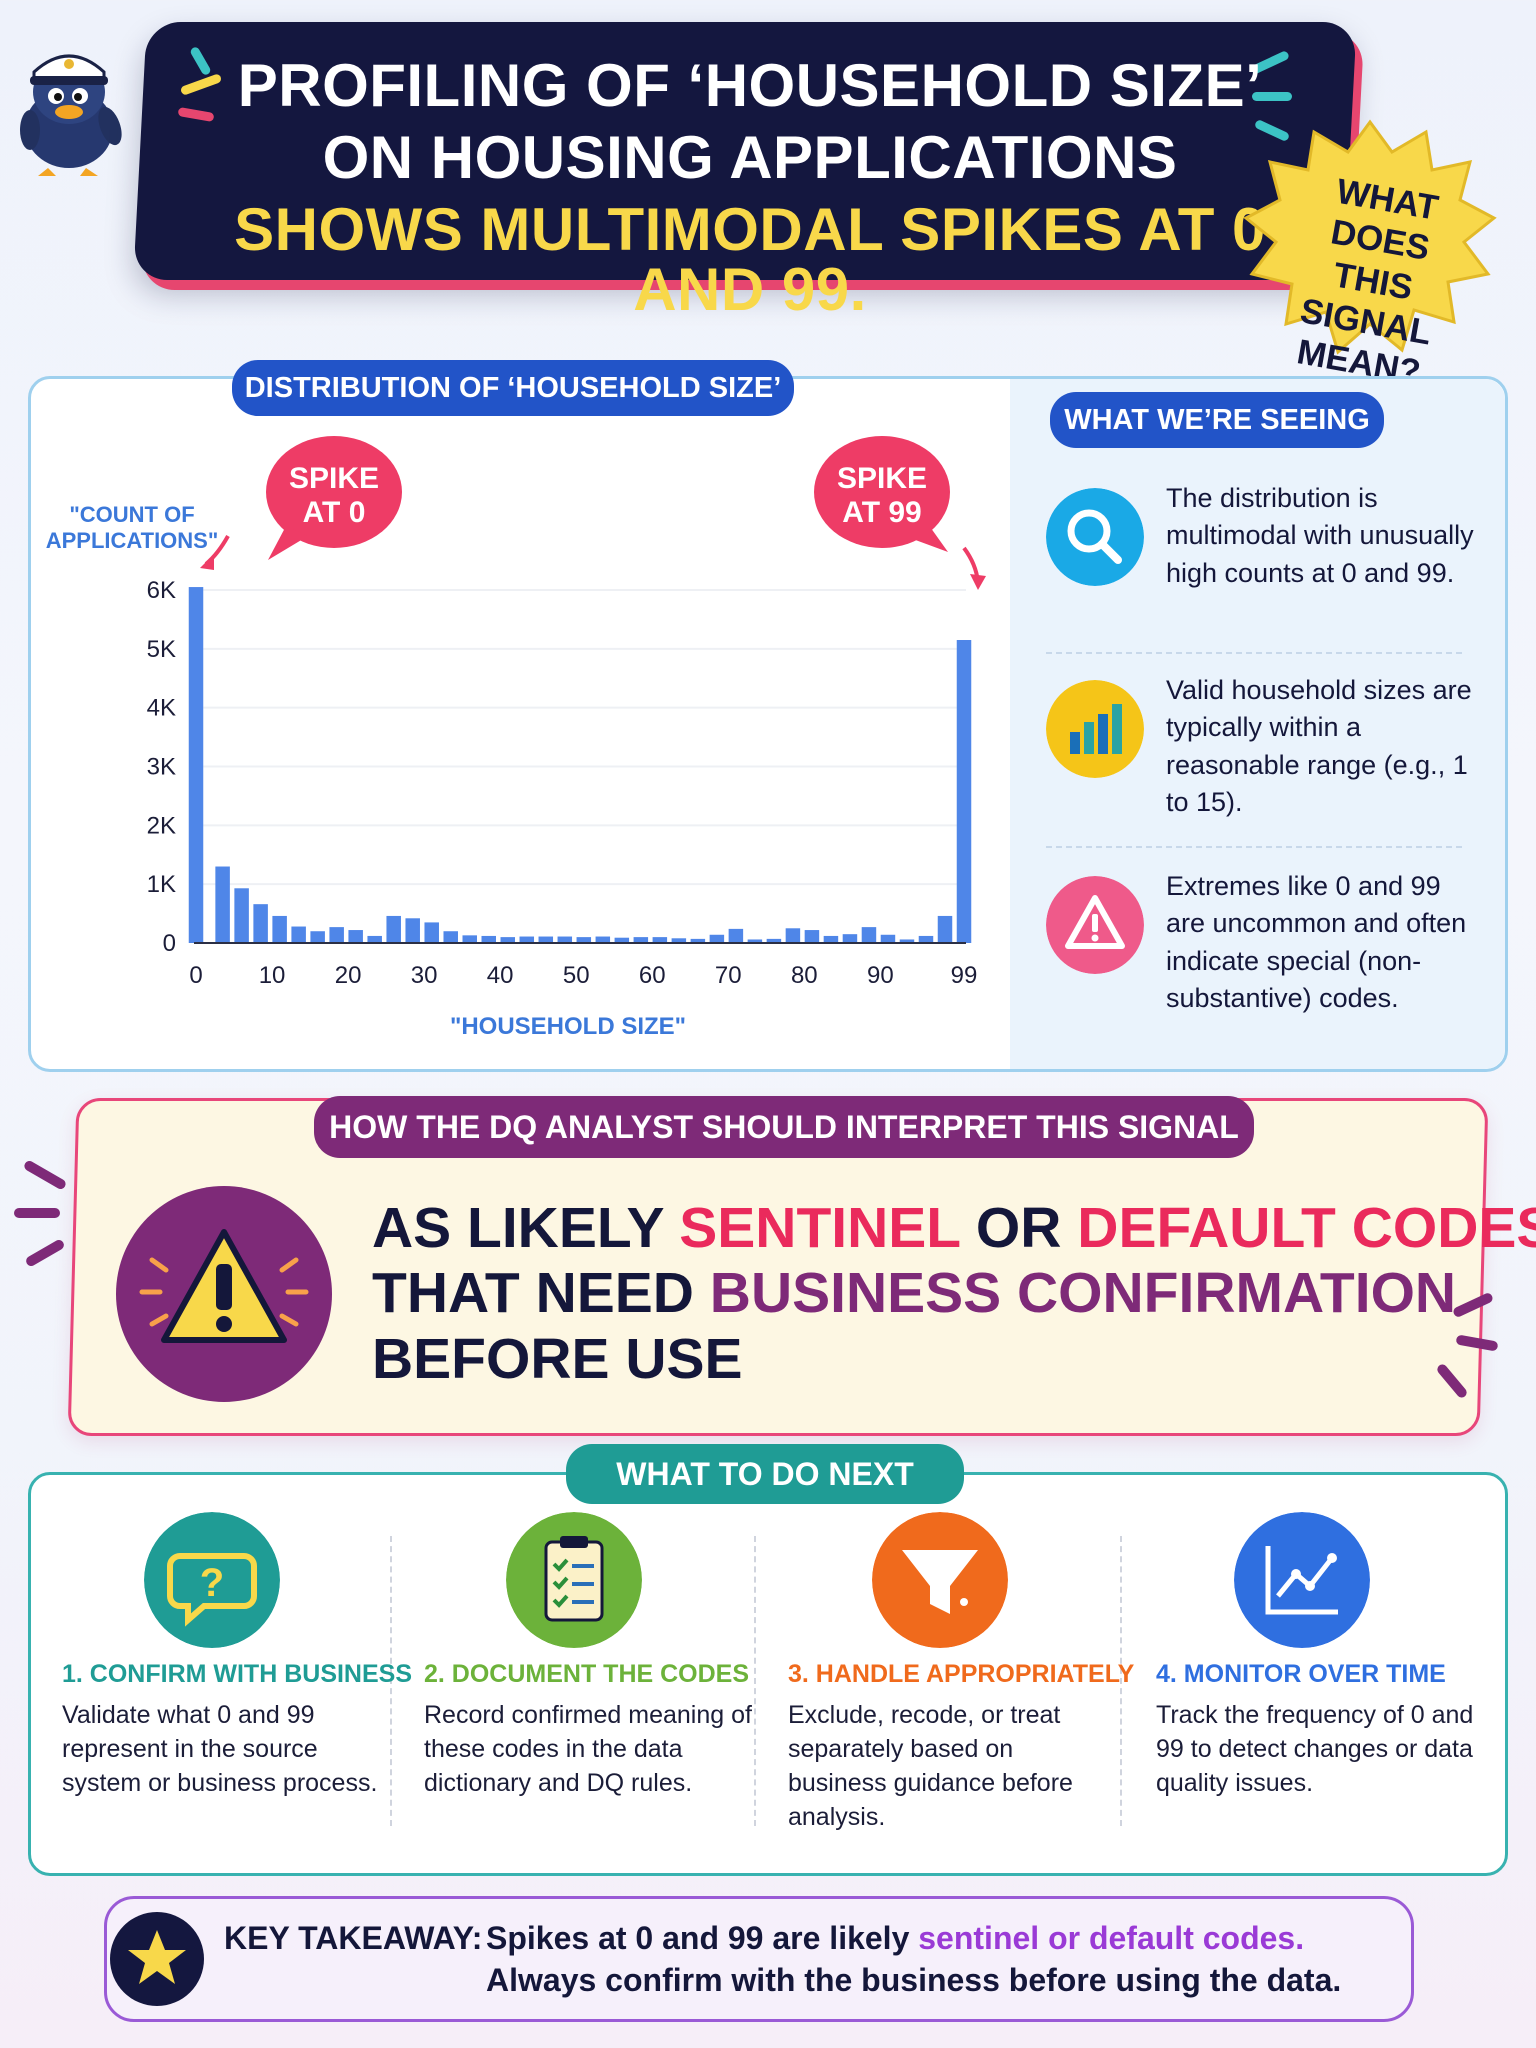 The image size is (1536, 2048). I want to click on y-tick-label: 1K, so click(161, 884).